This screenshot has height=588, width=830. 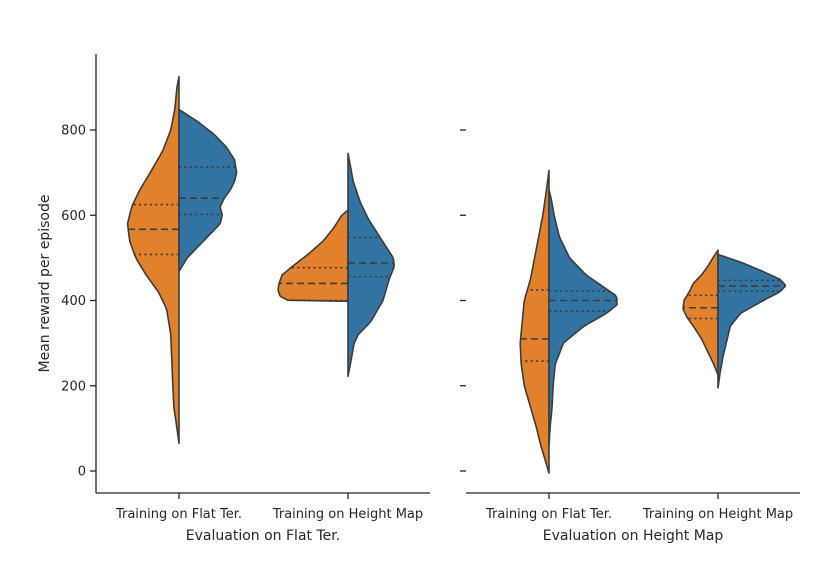 What do you see at coordinates (263, 536) in the screenshot?
I see `x-axis-label: Evaluation on Flat Ter.` at bounding box center [263, 536].